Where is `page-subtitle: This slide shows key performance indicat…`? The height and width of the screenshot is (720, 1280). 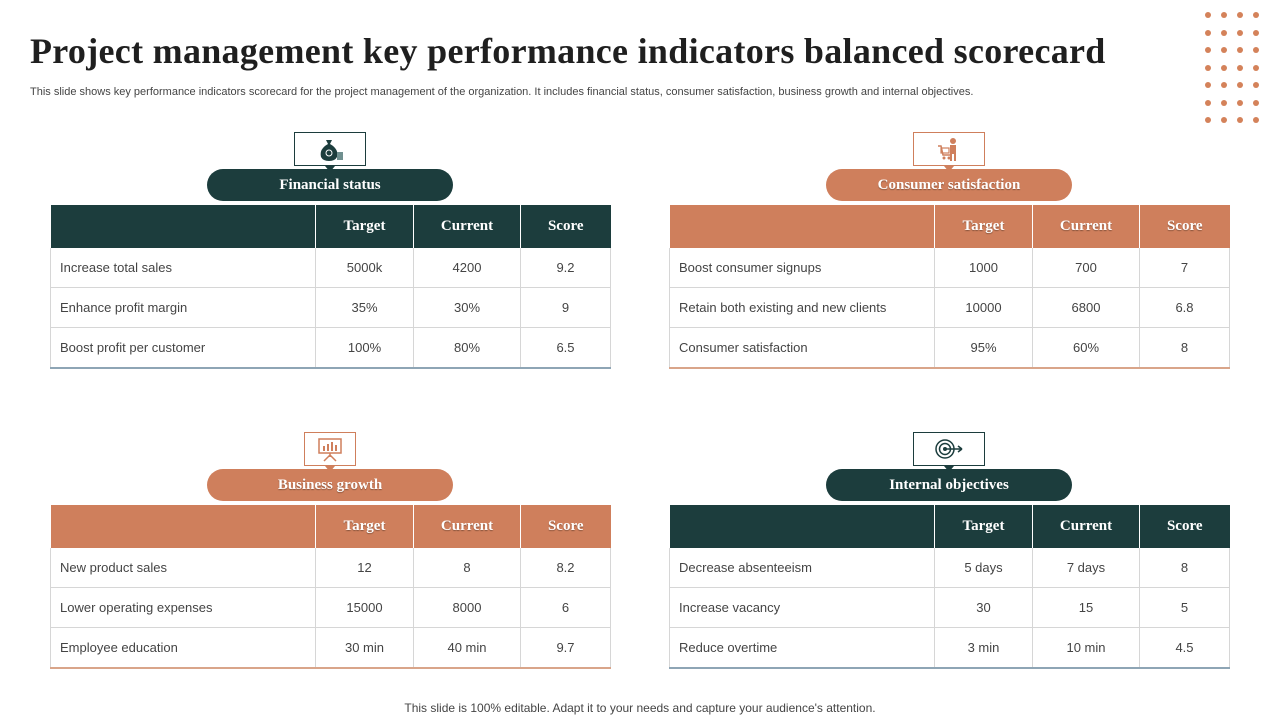 page-subtitle: This slide shows key performance indicat… is located at coordinates (502, 92).